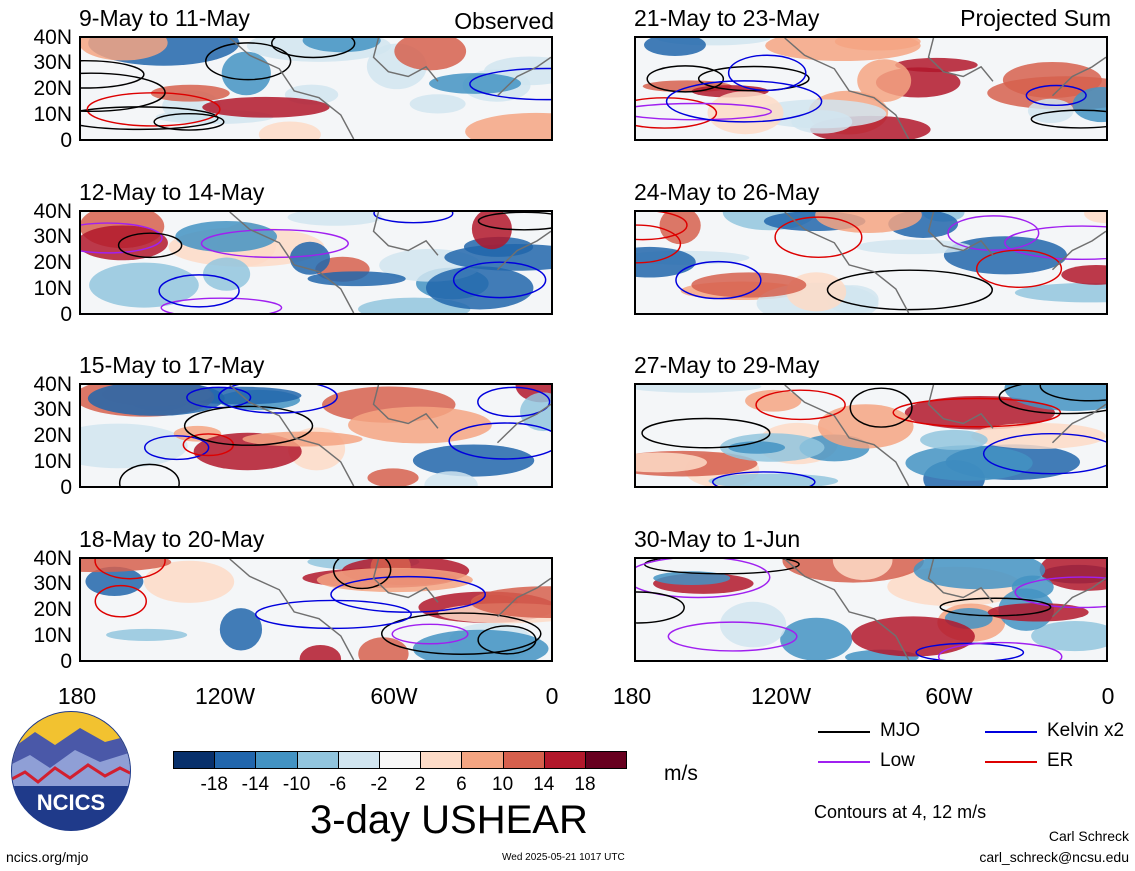 This screenshot has width=1135, height=871. I want to click on colorbar-label: -14, so click(255, 784).